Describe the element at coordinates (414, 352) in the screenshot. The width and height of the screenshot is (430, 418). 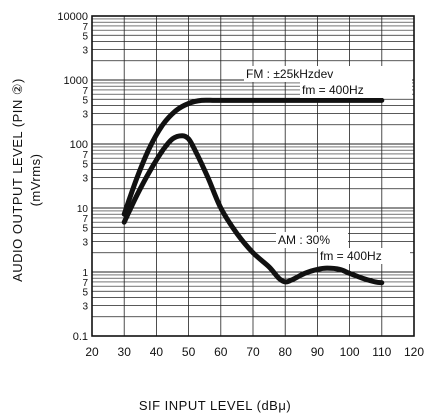
I see `x-tick-label: 120` at that location.